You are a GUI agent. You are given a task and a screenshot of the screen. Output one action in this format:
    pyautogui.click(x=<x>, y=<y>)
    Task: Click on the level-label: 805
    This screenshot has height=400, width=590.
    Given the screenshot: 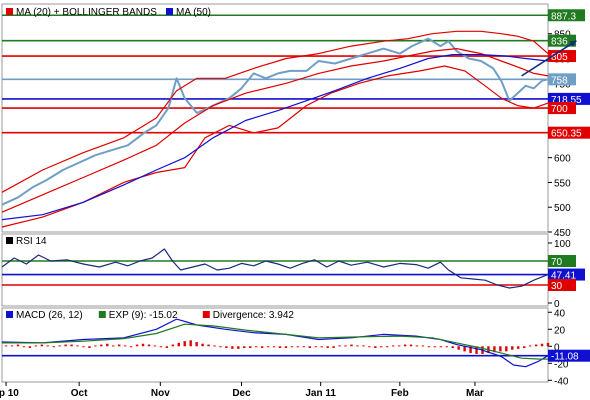 What is the action you would take?
    pyautogui.click(x=559, y=57)
    